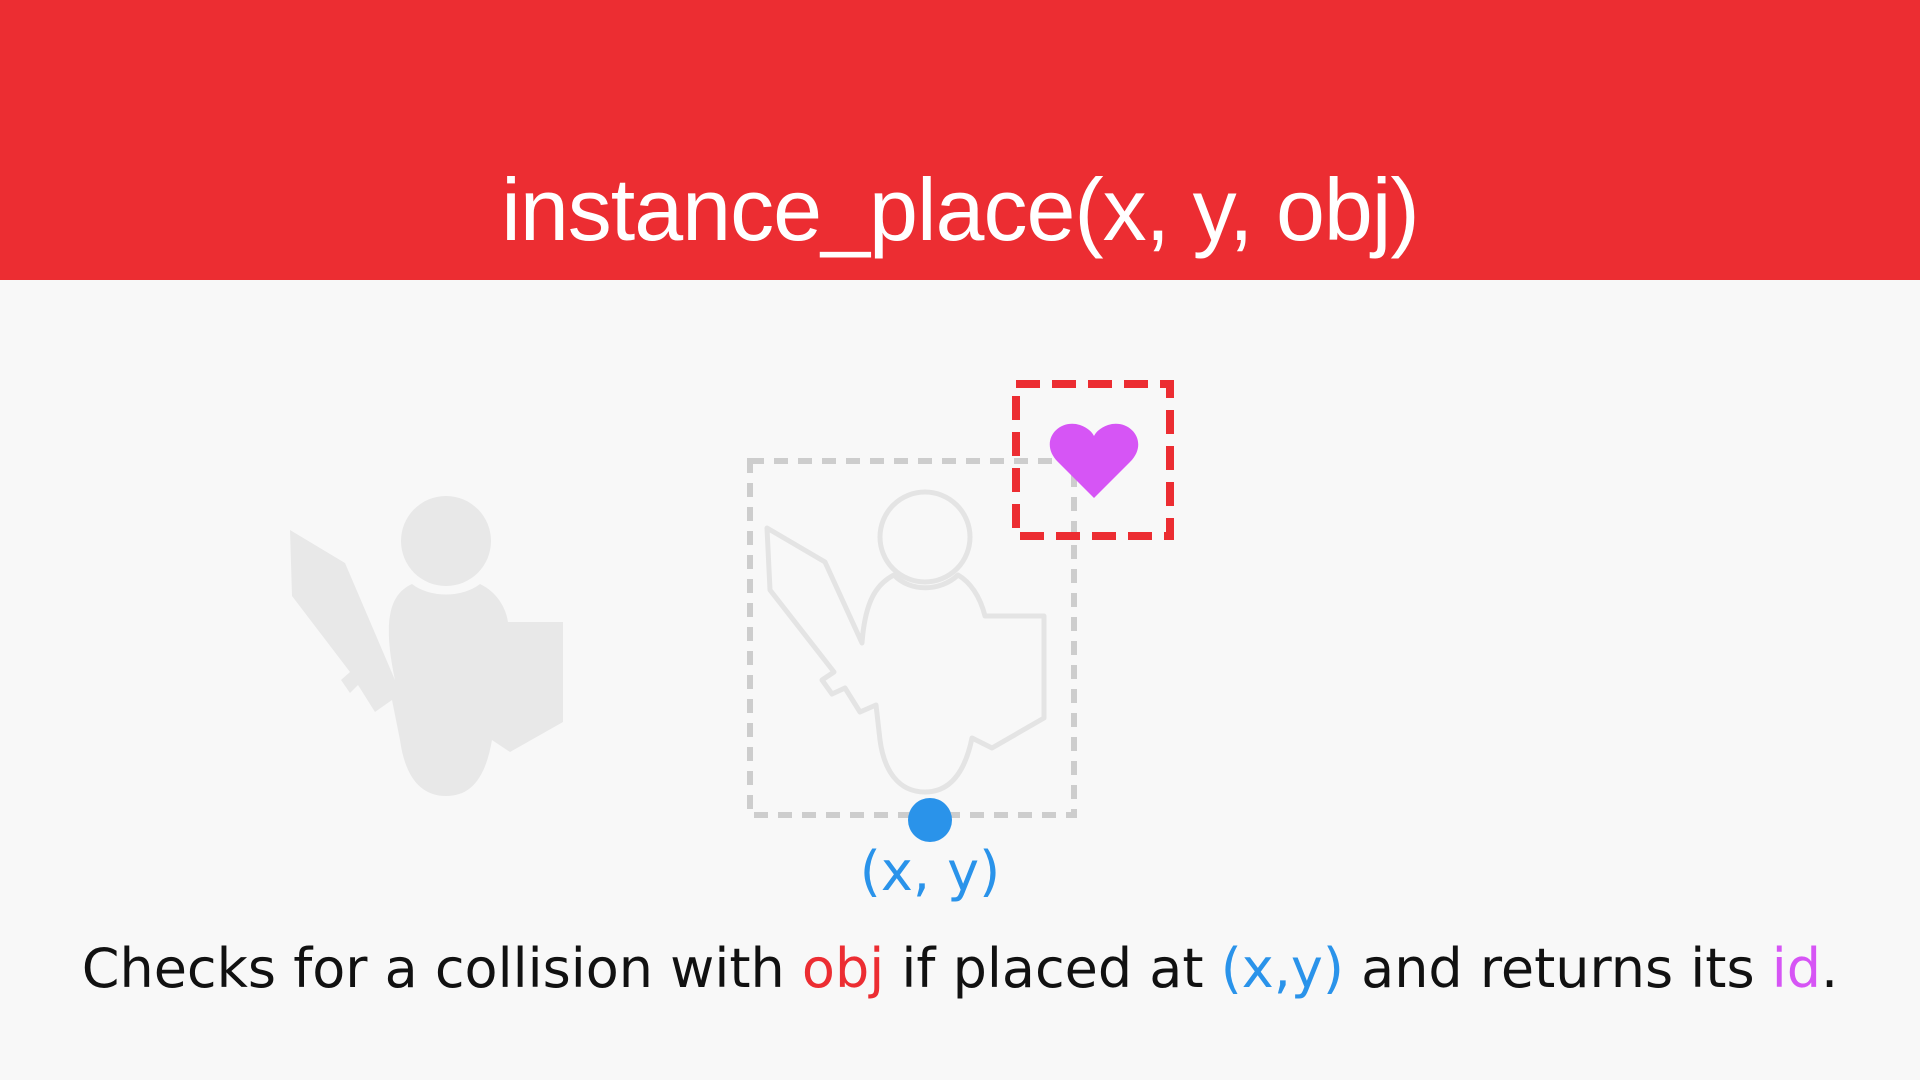  Describe the element at coordinates (1796, 968) in the screenshot. I see `caption-id: id` at that location.